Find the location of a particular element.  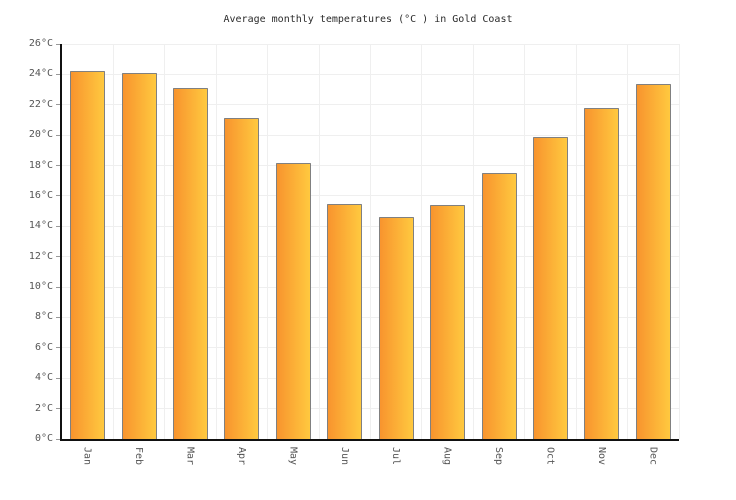

y-axis-label-10: 10°C is located at coordinates (40, 287).